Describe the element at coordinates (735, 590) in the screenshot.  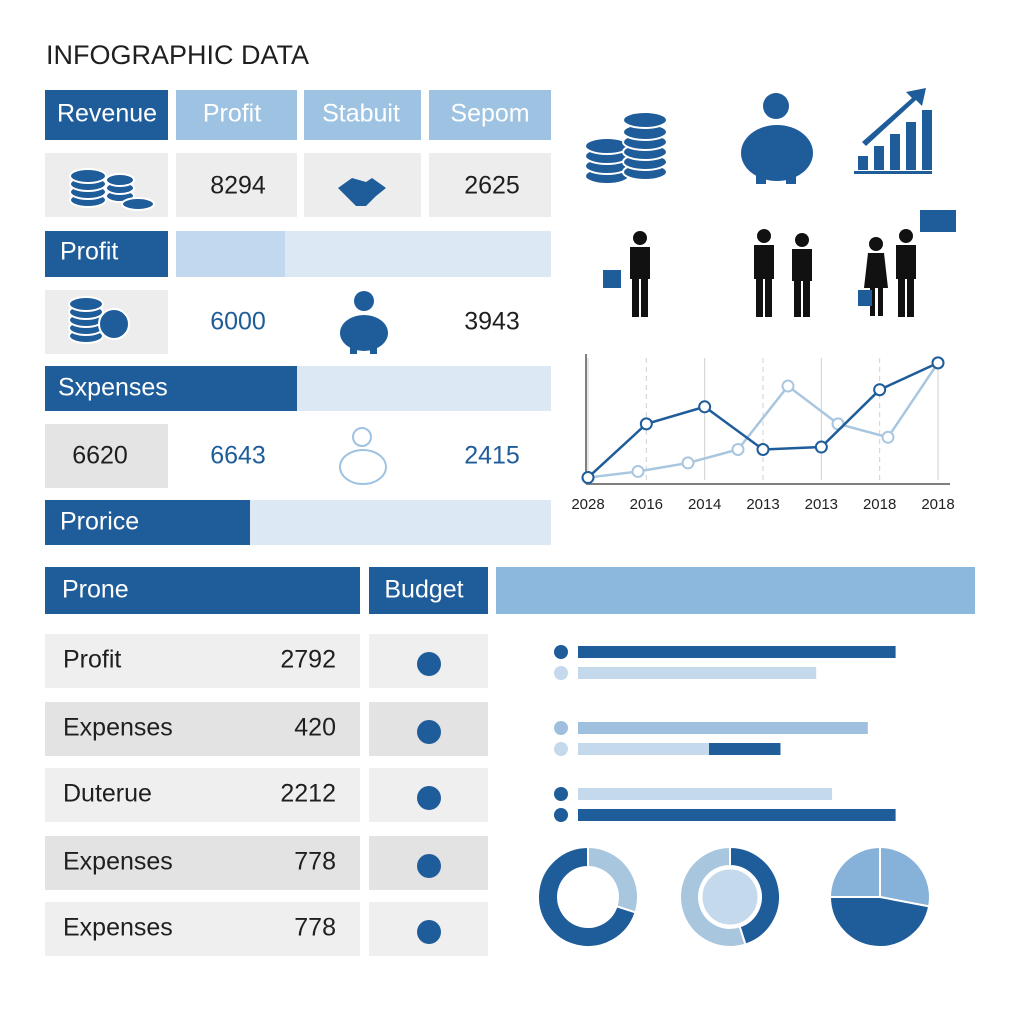
I see `header-bar` at that location.